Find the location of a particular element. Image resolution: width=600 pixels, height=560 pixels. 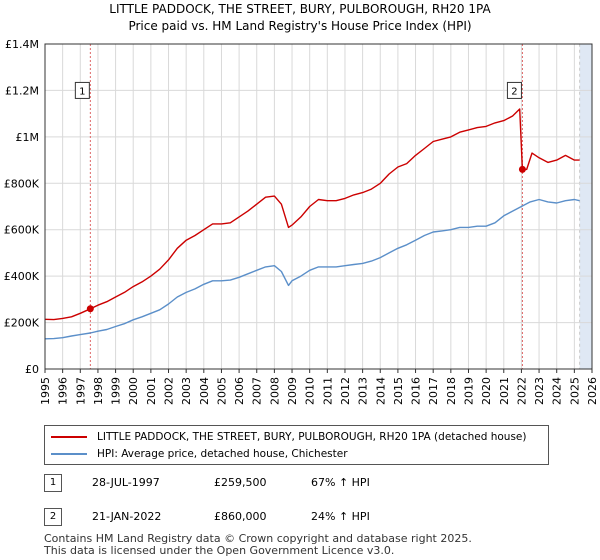

y-tick-label: £600K is located at coordinates (22, 230).